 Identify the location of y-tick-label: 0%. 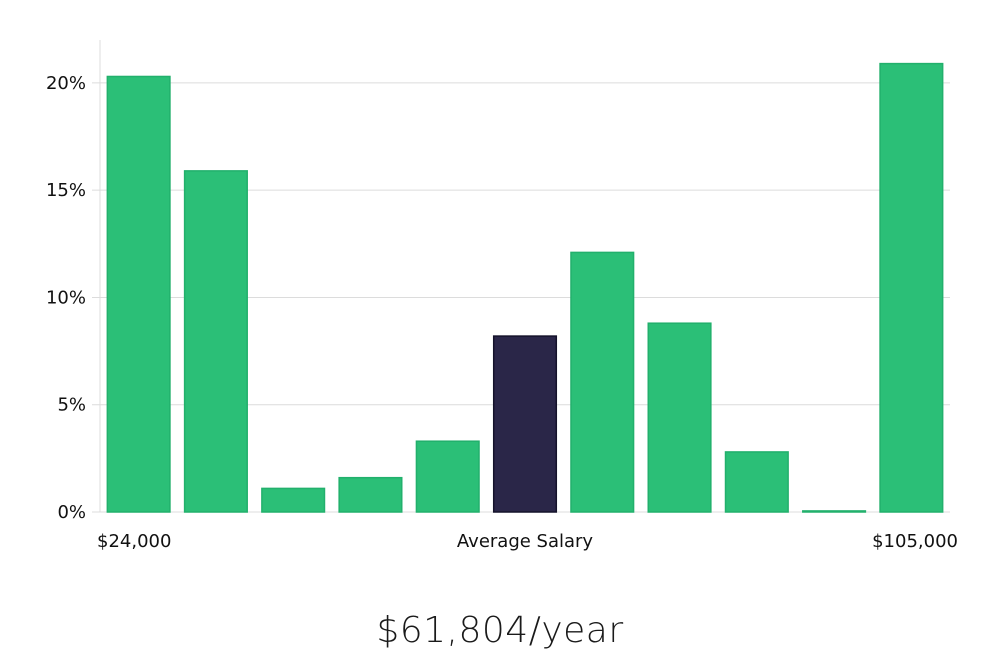
(71, 512).